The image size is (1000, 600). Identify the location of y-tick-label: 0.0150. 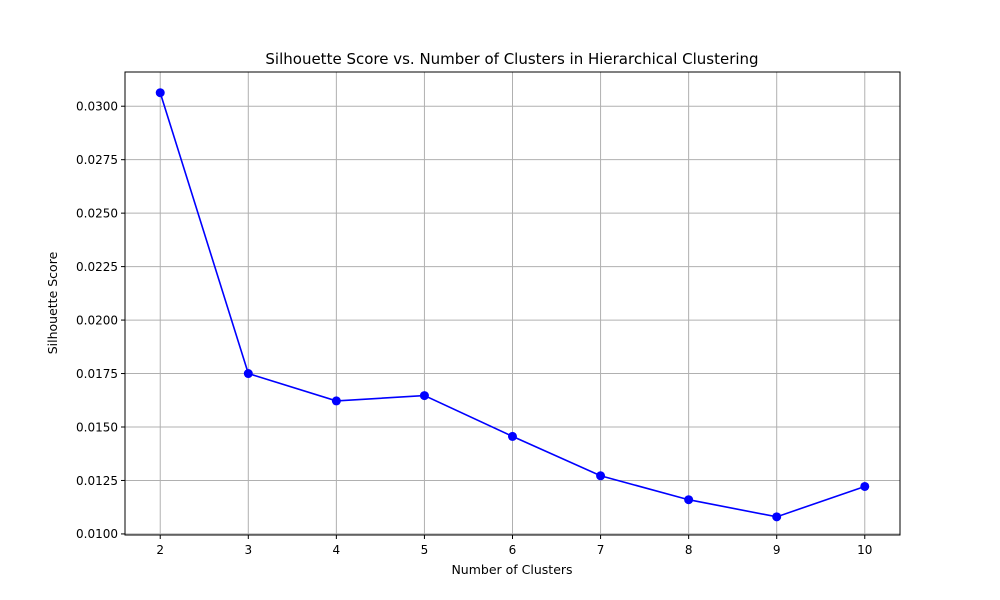
(97, 427).